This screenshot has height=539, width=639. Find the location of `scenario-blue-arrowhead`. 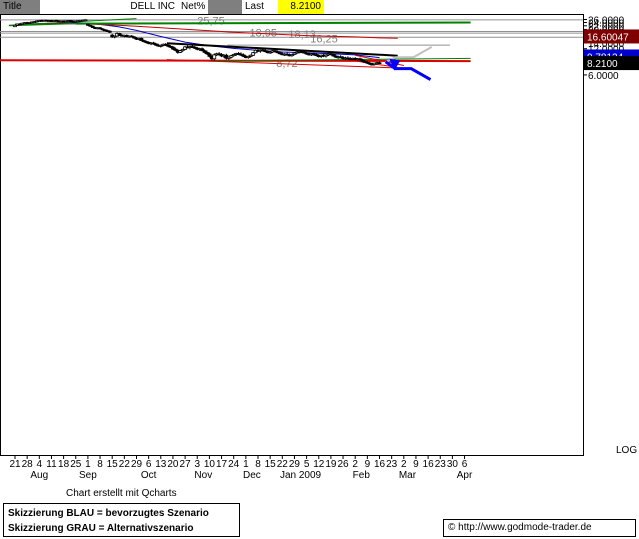

scenario-blue-arrowhead is located at coordinates (395, 64).